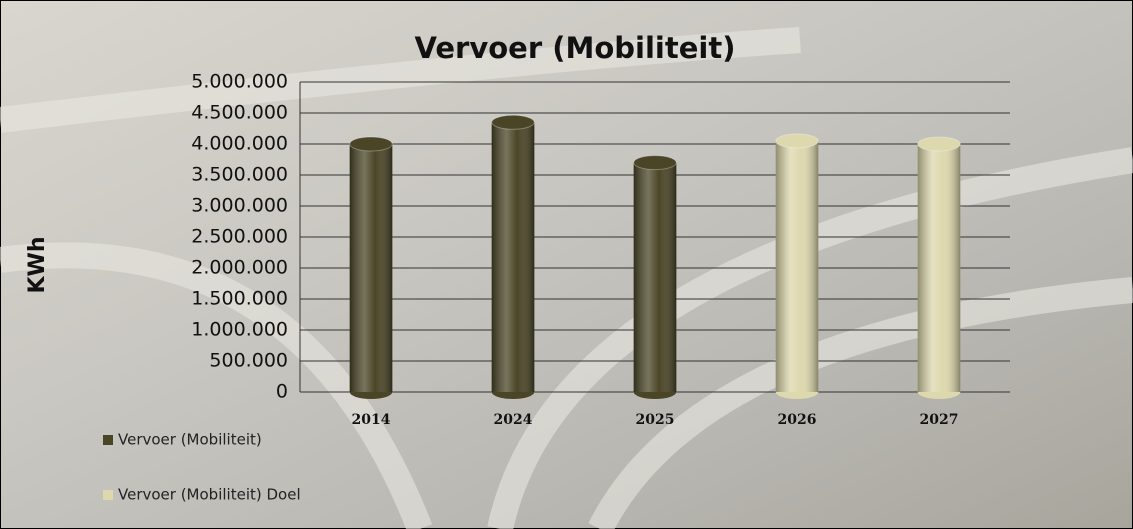 This screenshot has height=529, width=1133. What do you see at coordinates (282, 392) in the screenshot?
I see `y-tick-label: 0` at bounding box center [282, 392].